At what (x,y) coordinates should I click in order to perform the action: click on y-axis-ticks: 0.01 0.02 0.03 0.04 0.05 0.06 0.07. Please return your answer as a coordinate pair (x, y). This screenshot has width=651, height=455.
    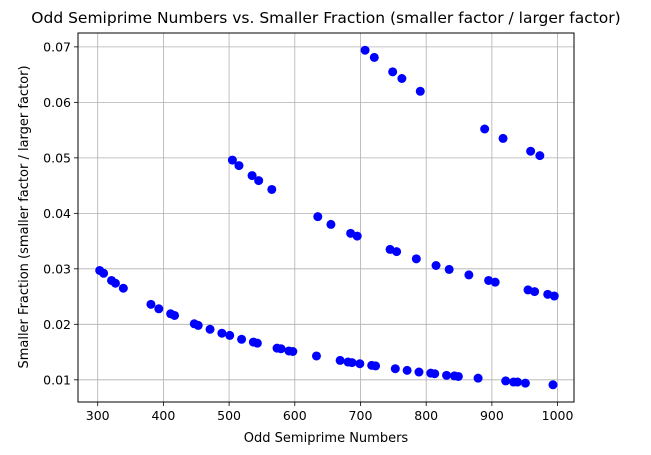
    Looking at the image, I should click on (60, 213).